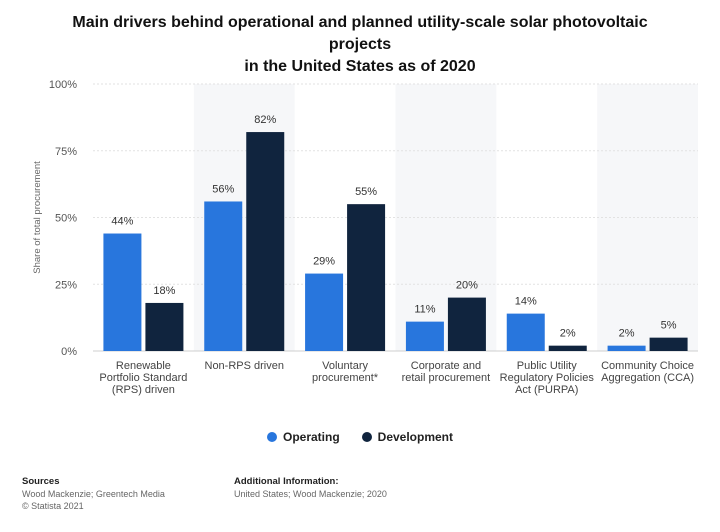  What do you see at coordinates (66, 152) in the screenshot?
I see `y-tick-label: 75%` at bounding box center [66, 152].